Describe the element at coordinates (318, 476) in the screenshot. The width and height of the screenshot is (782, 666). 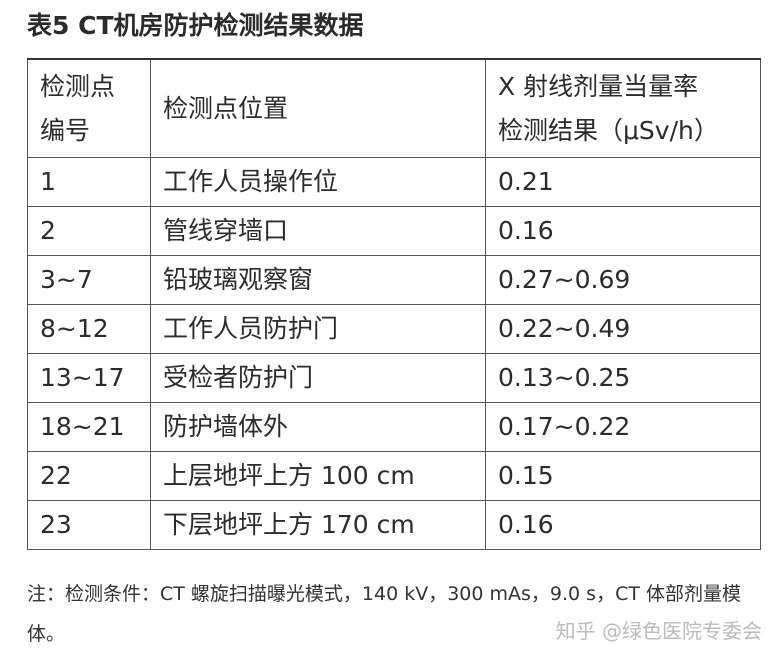
I see `table-cell: 上层地坪上方 100 cm` at that location.